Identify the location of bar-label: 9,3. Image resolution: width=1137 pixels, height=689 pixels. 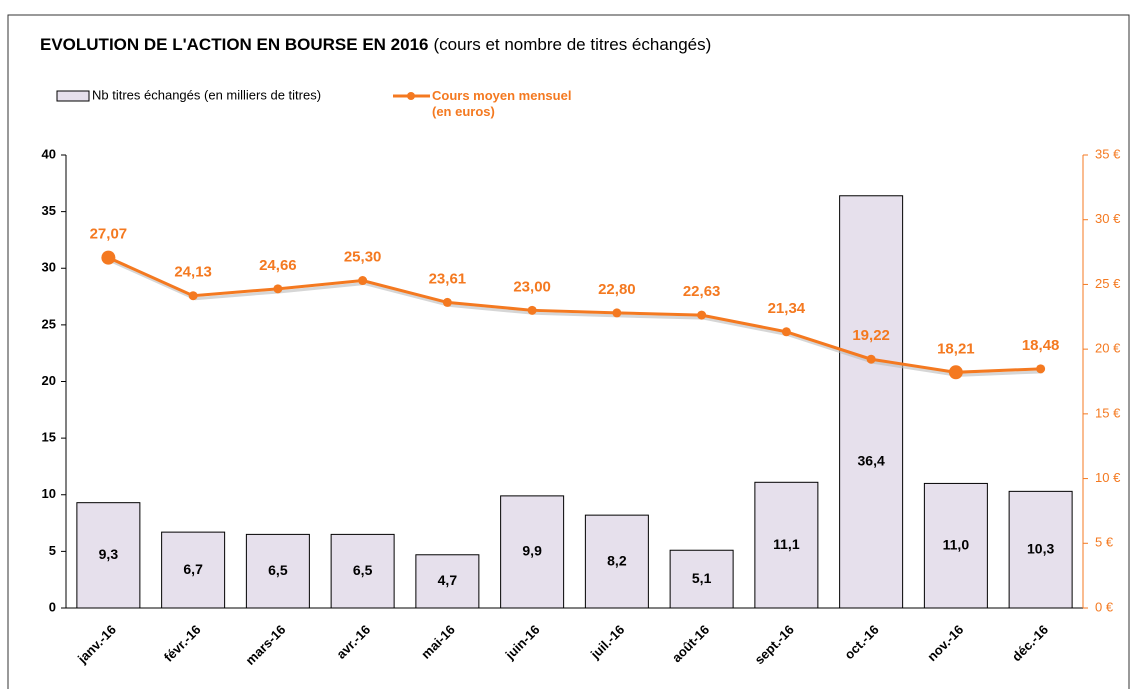
(109, 554).